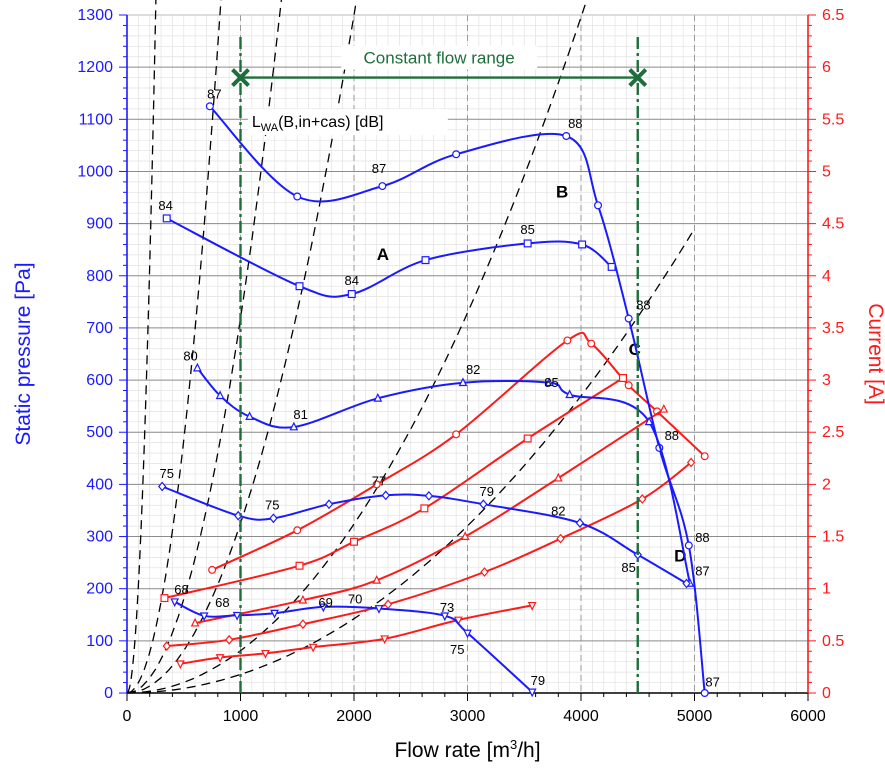  Describe the element at coordinates (833, 432) in the screenshot. I see `right-tick-label: 2.5` at that location.